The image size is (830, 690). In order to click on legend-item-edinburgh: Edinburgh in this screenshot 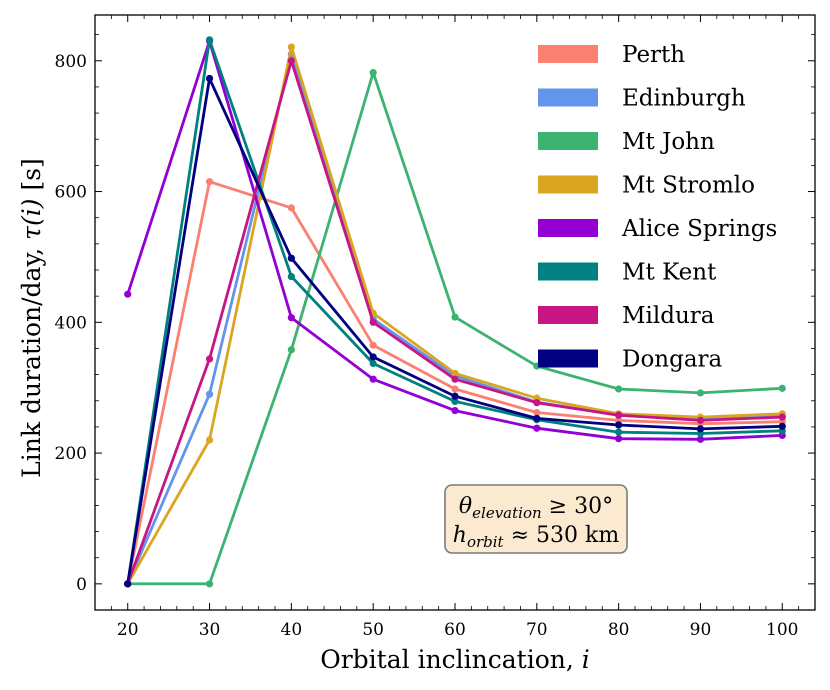, I will do `click(642, 99)`.